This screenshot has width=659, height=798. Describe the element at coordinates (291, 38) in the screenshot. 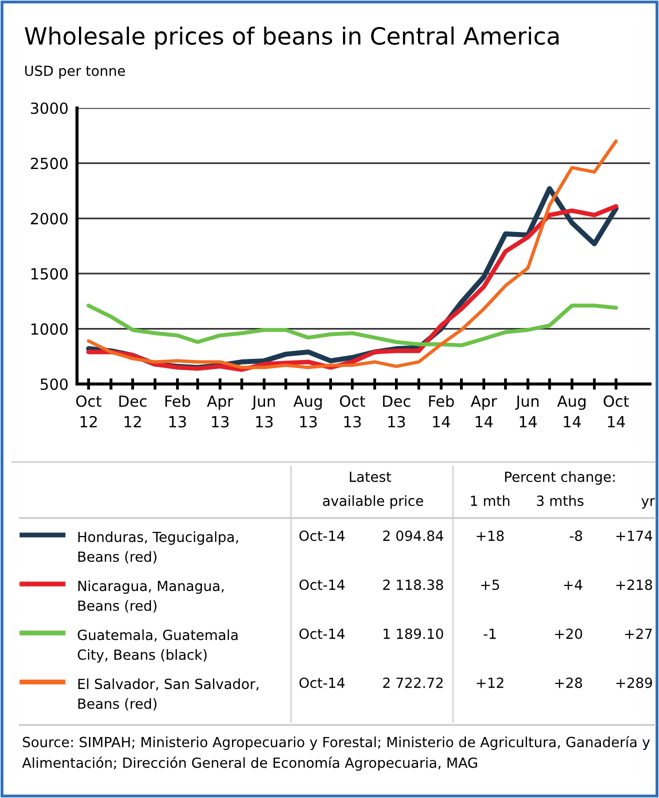

I see `chart-title: Wholesale prices of beans in Central America` at that location.